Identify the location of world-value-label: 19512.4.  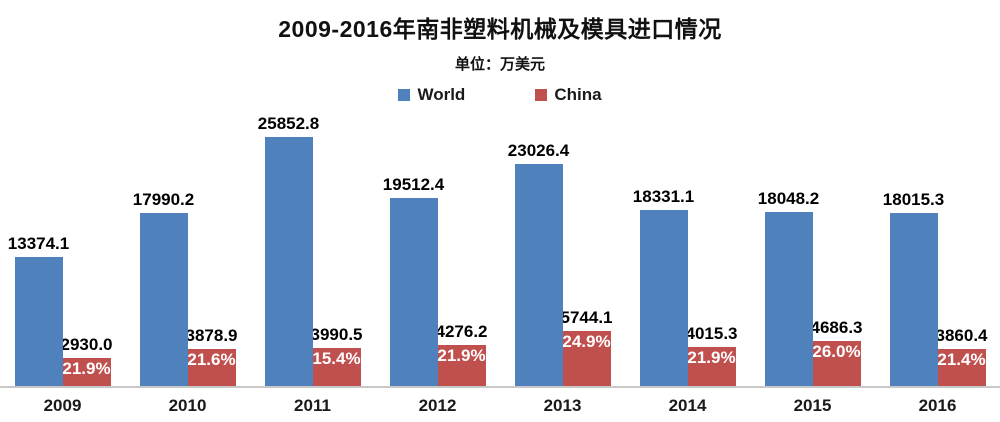
(413, 184).